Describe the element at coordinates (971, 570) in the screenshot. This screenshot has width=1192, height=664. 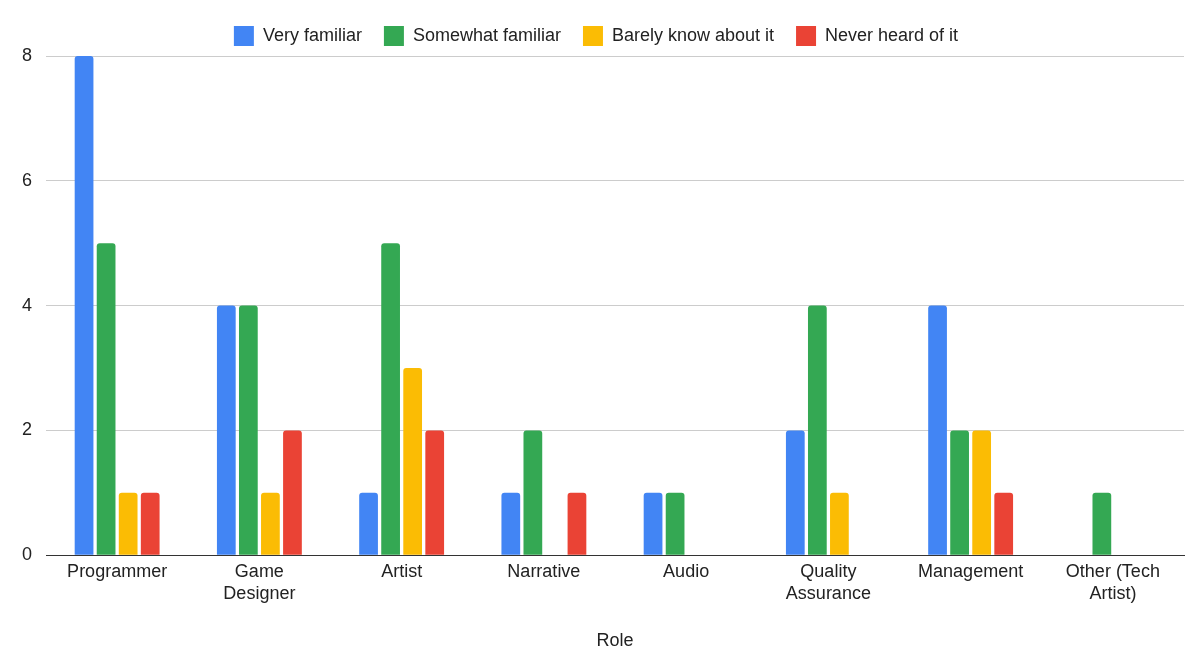
I see `x-tick-label: Management` at that location.